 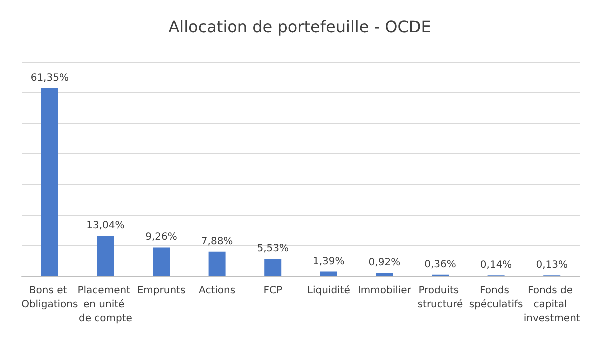 What do you see at coordinates (106, 305) in the screenshot?
I see `x-tick-label: Placement en unité de compte` at bounding box center [106, 305].